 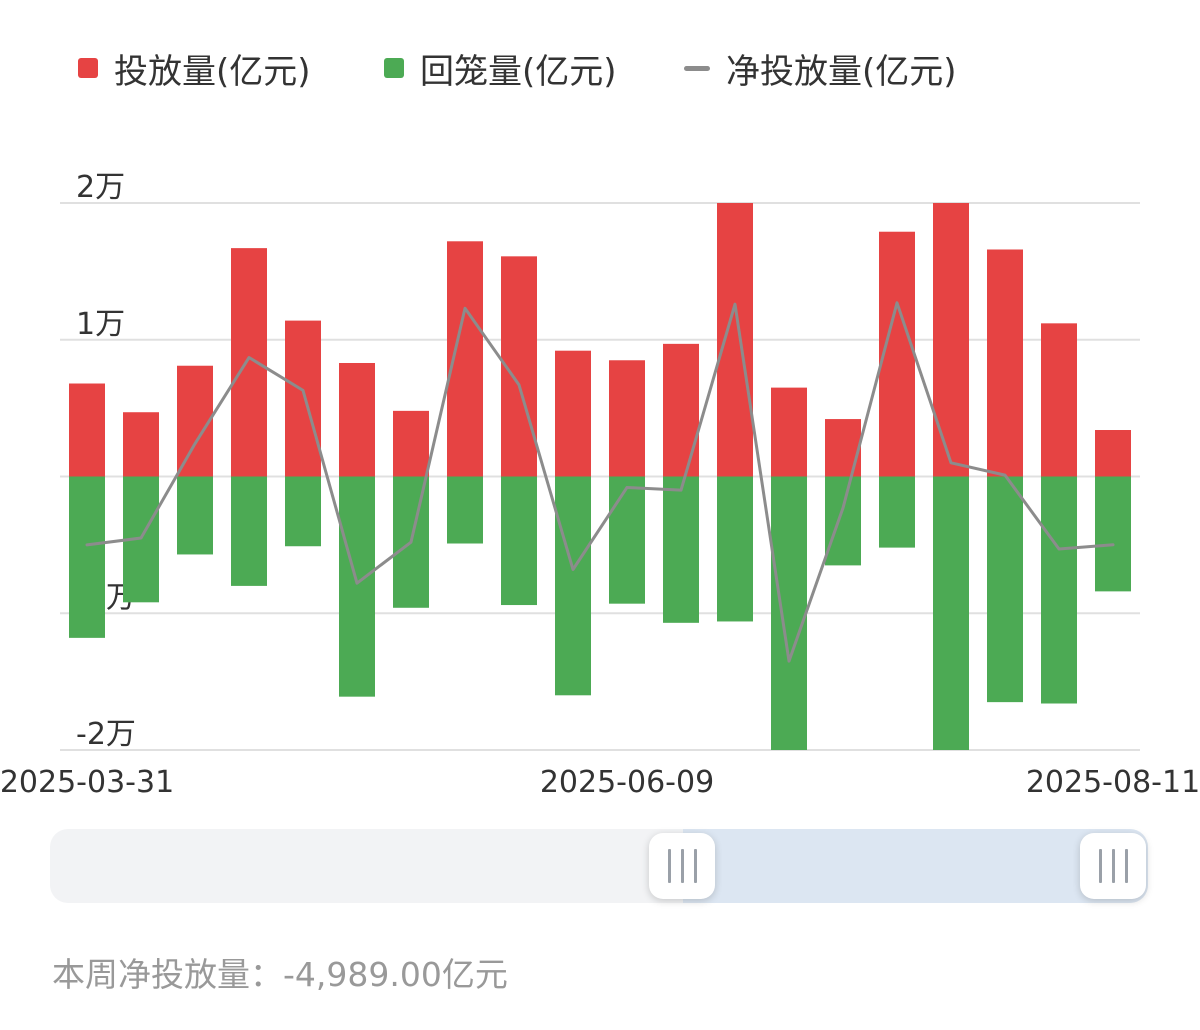 I want to click on x-tick-label: 2025-06-09, so click(x=627, y=782).